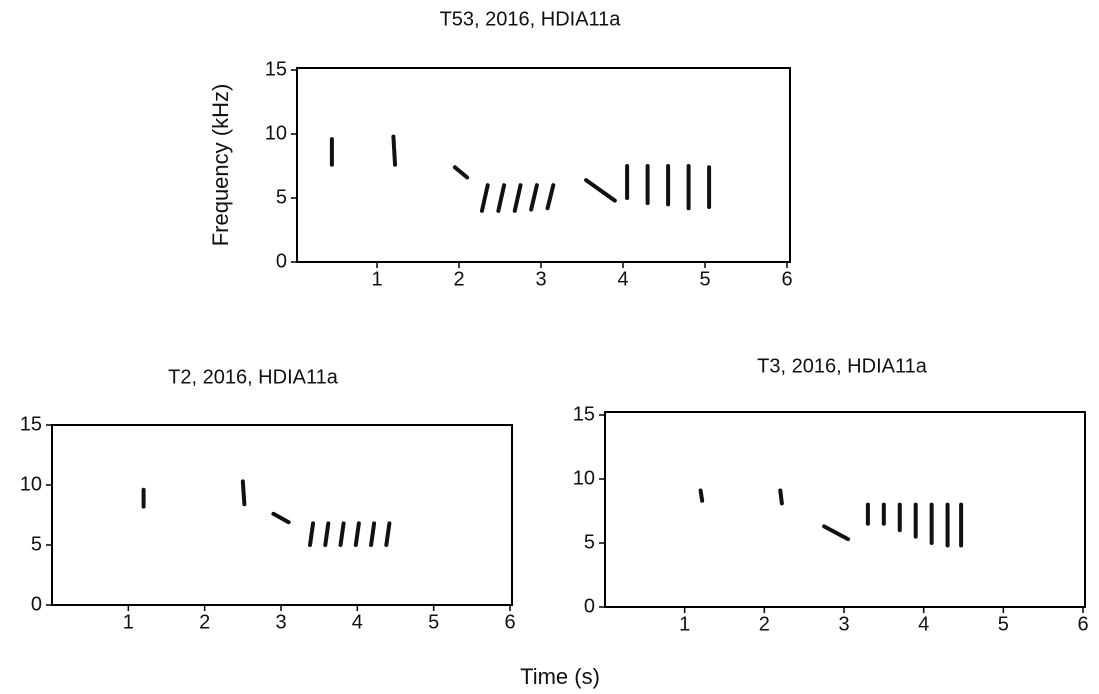  Describe the element at coordinates (253, 377) in the screenshot. I see `chart-title: T2, 2016, HDIA11a` at that location.